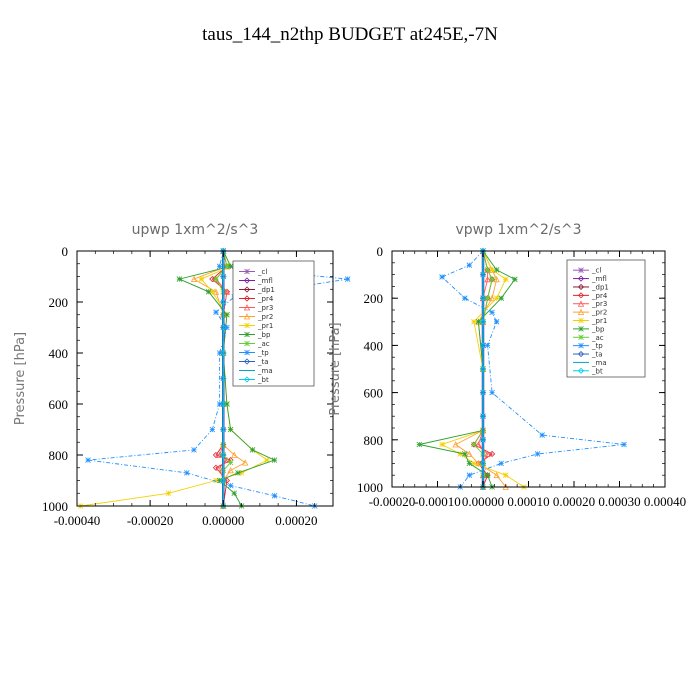 This screenshot has height=700, width=700. I want to click on x-tick-label: 0.00000, so click(223, 520).